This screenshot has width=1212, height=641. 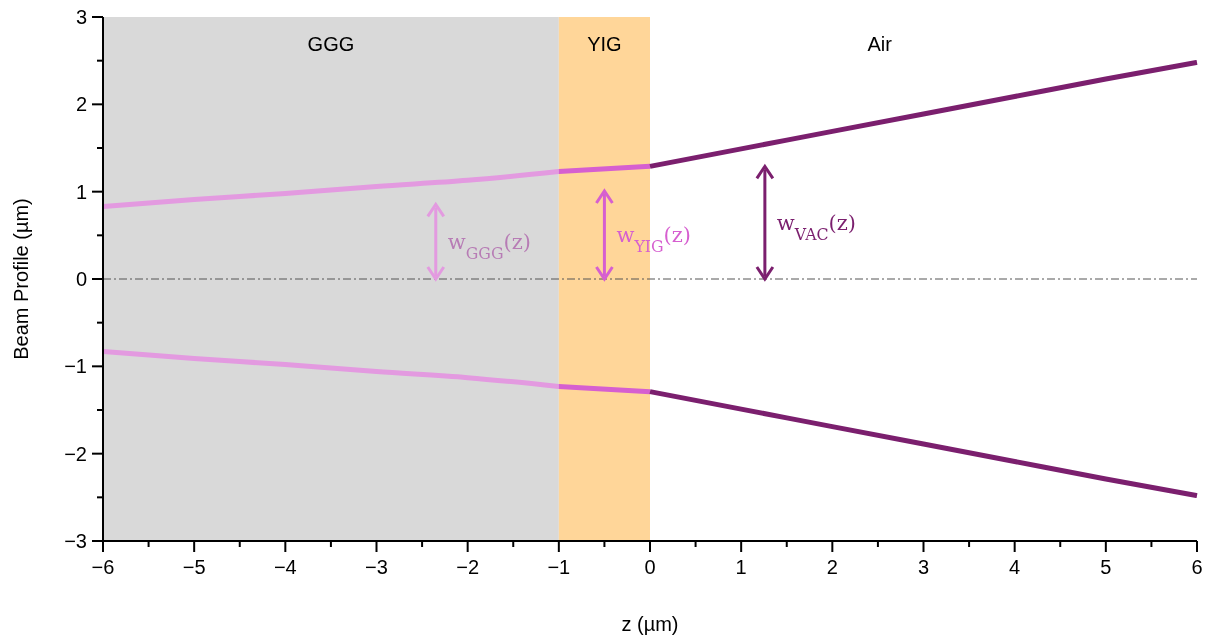 What do you see at coordinates (1197, 567) in the screenshot?
I see `x-tick-label: 6` at bounding box center [1197, 567].